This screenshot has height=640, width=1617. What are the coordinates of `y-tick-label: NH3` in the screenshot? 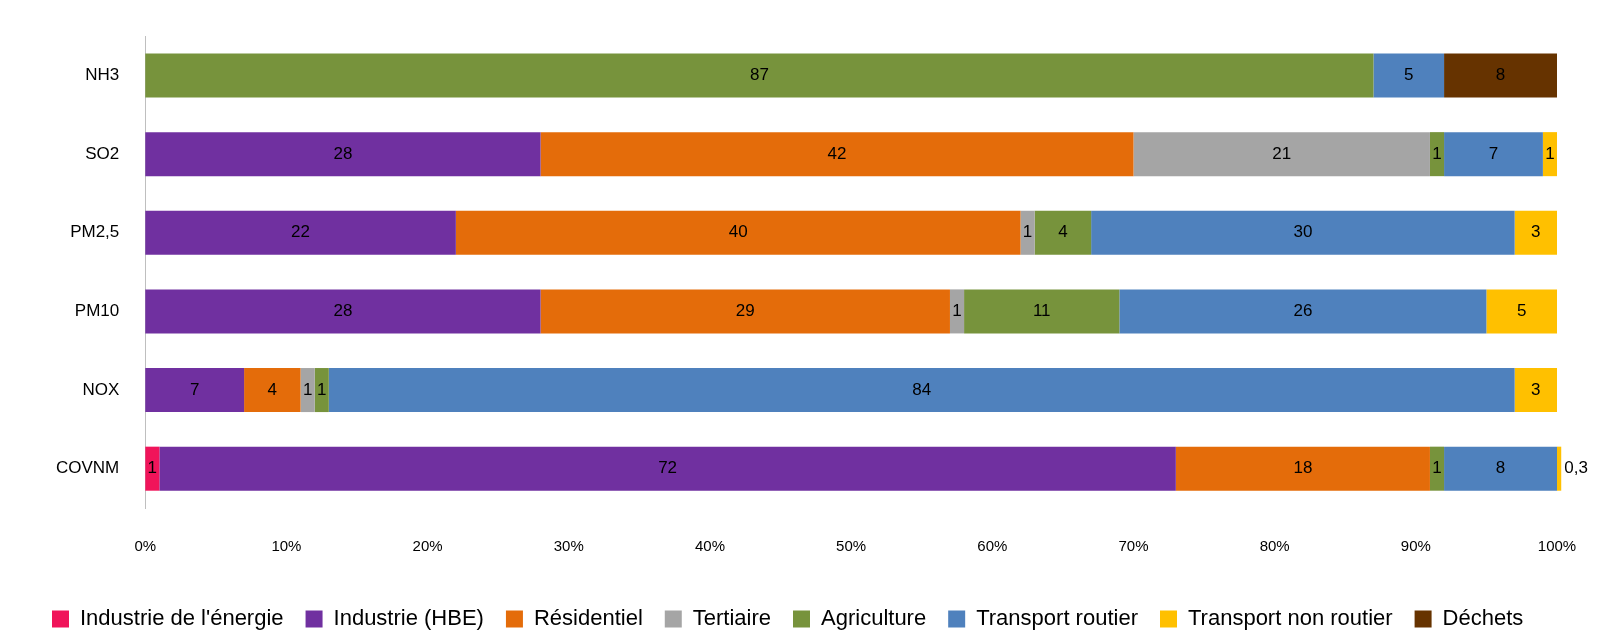 It's located at (102, 75).